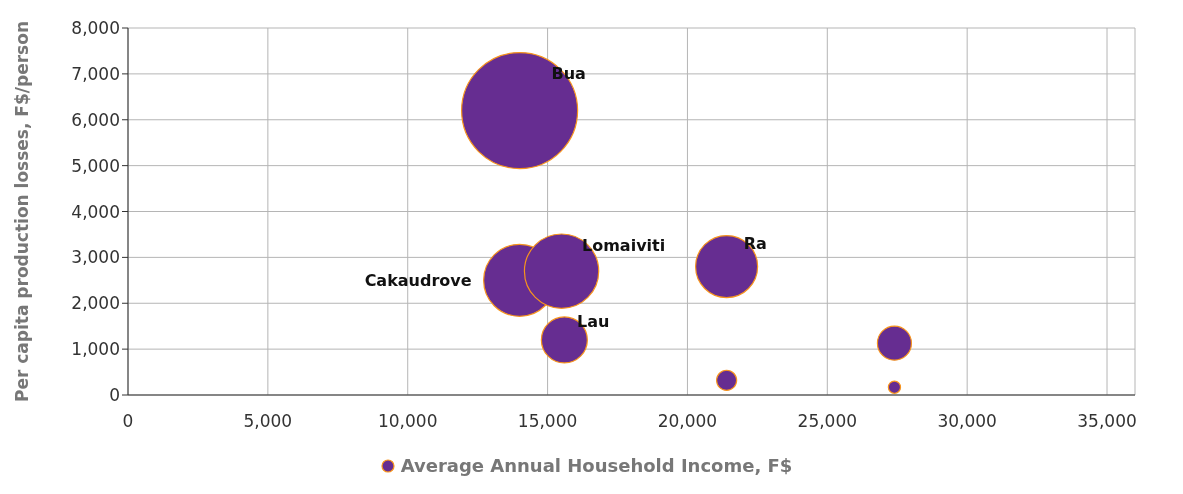 The width and height of the screenshot is (1183, 494). What do you see at coordinates (407, 421) in the screenshot?
I see `x-tick-label: 10,000` at bounding box center [407, 421].